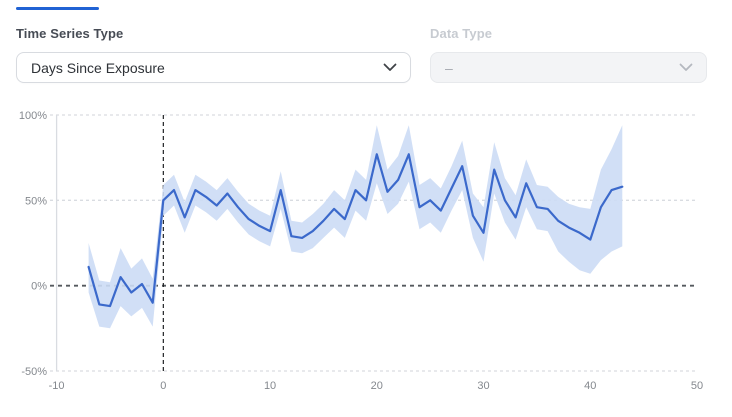  I want to click on data-type-label: Data Type, so click(461, 33).